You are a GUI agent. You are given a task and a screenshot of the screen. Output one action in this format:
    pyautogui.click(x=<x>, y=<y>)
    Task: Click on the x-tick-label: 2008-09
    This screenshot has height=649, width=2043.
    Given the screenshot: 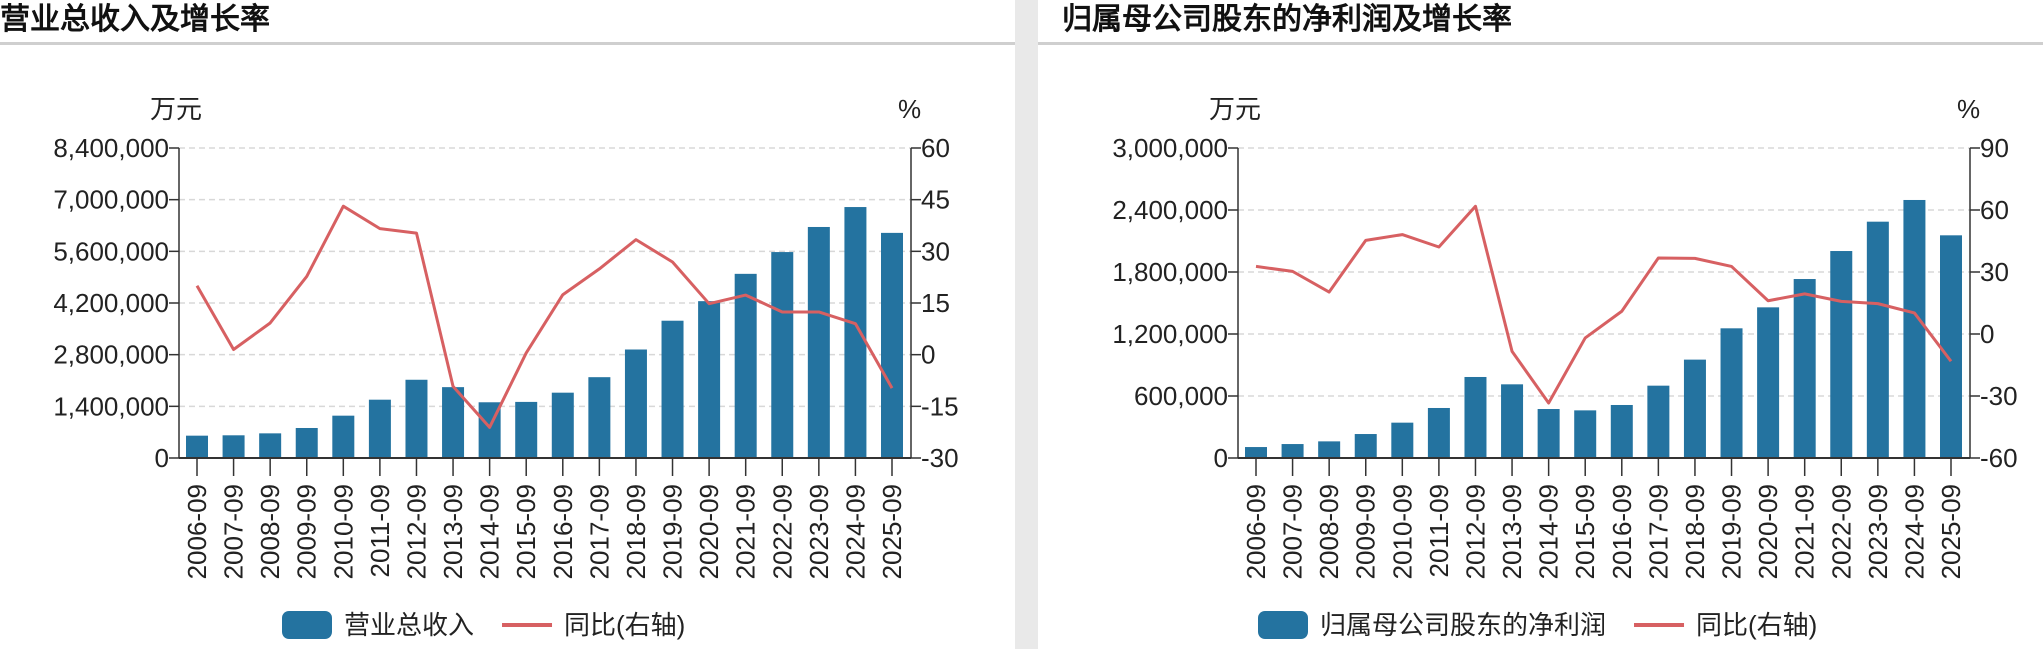 What is the action you would take?
    pyautogui.click(x=1329, y=531)
    